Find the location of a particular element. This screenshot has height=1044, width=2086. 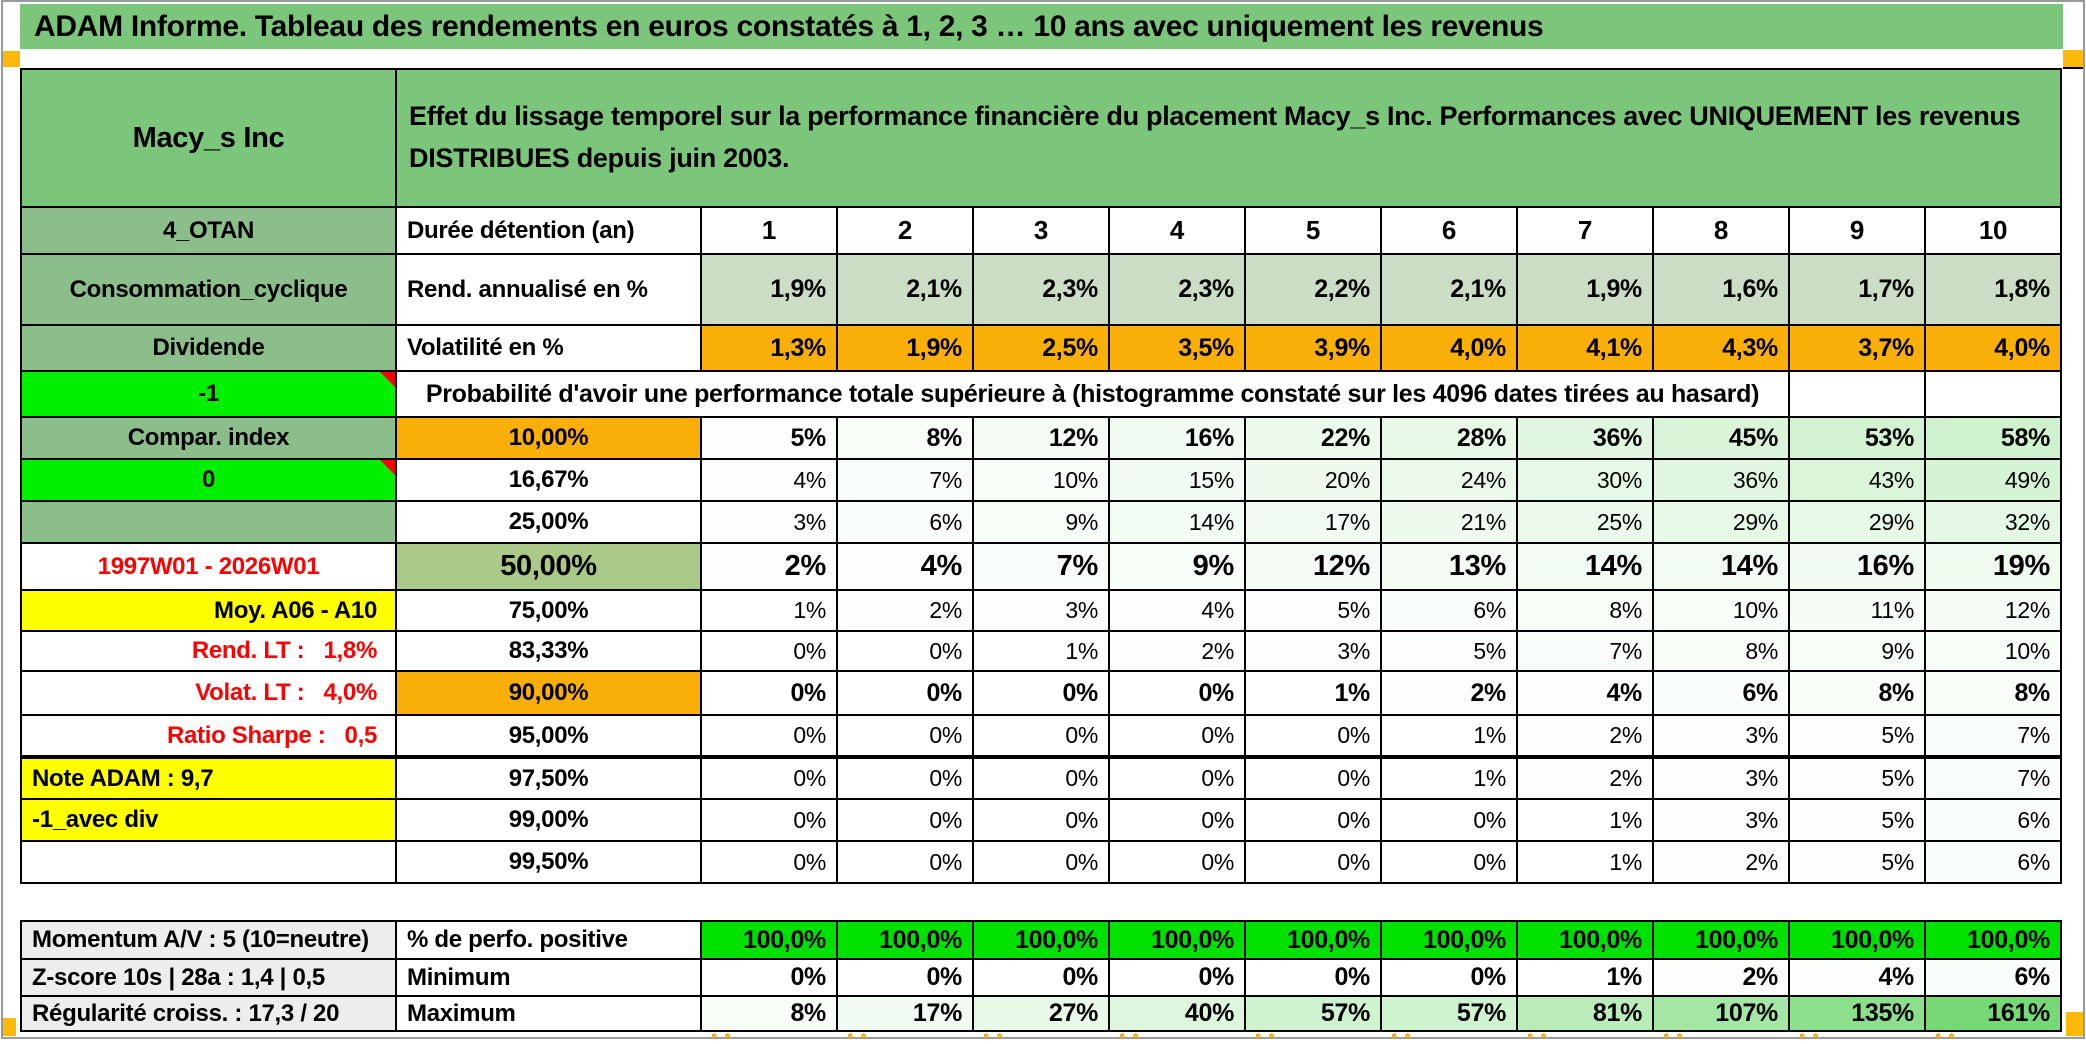

cell-pos-y6: 100,0% is located at coordinates (1449, 940).